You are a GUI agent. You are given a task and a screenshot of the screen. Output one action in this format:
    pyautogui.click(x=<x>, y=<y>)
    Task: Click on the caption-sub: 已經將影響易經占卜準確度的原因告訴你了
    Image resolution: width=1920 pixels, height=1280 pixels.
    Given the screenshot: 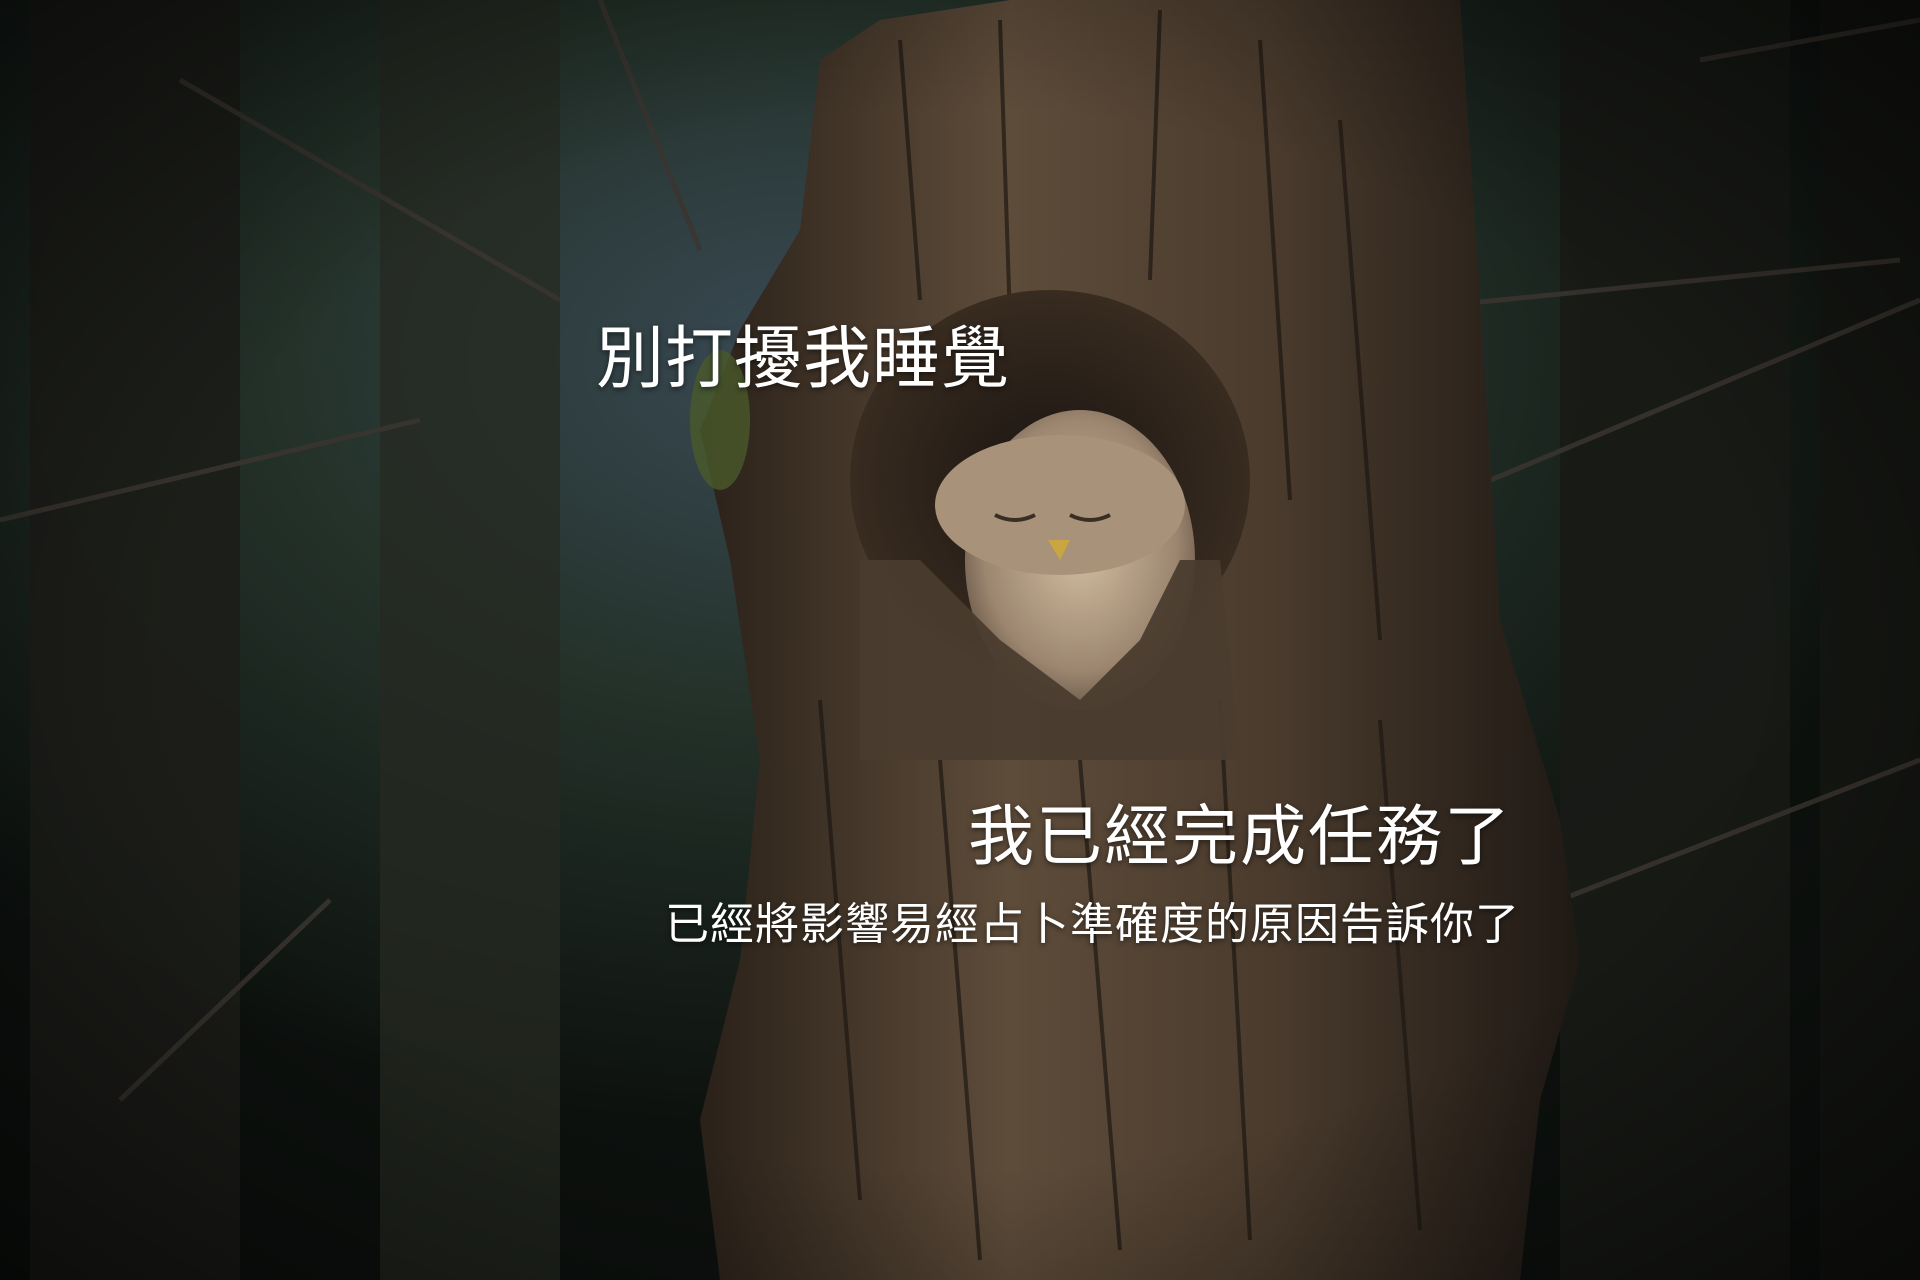 What is the action you would take?
    pyautogui.click(x=1092, y=924)
    